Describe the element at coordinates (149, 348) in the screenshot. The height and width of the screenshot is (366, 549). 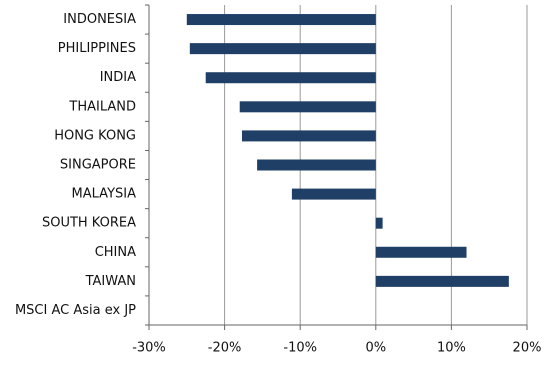
I see `x-tick-label: -30%` at that location.